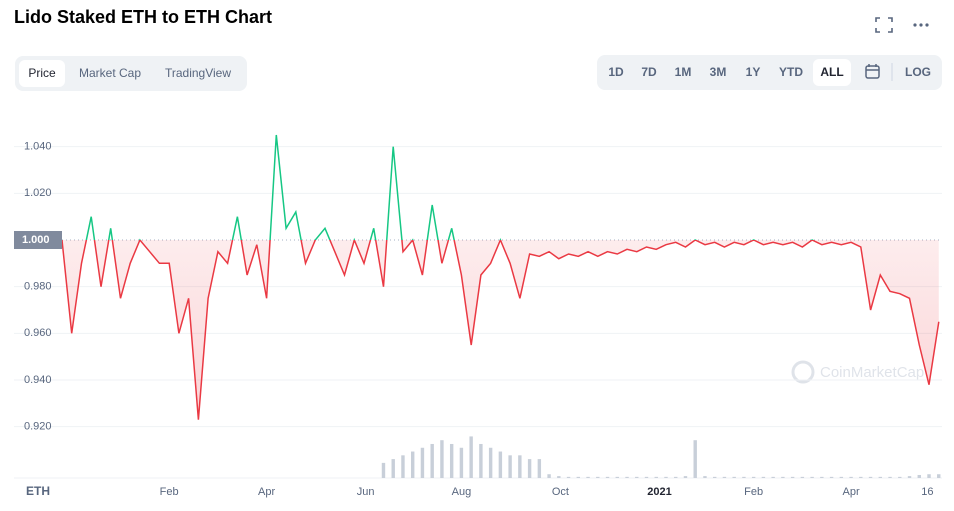 Image resolution: width=954 pixels, height=511 pixels. Describe the element at coordinates (38, 380) in the screenshot. I see `y-tick-label: 0.940` at that location.